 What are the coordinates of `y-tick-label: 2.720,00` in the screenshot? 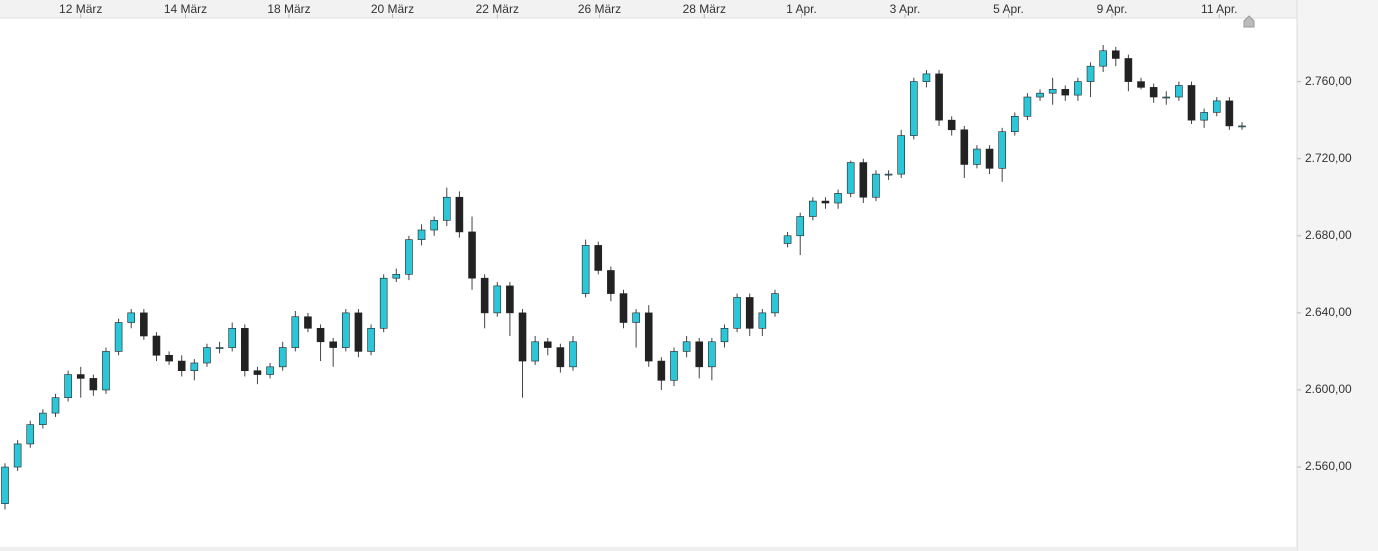 It's located at (1328, 158).